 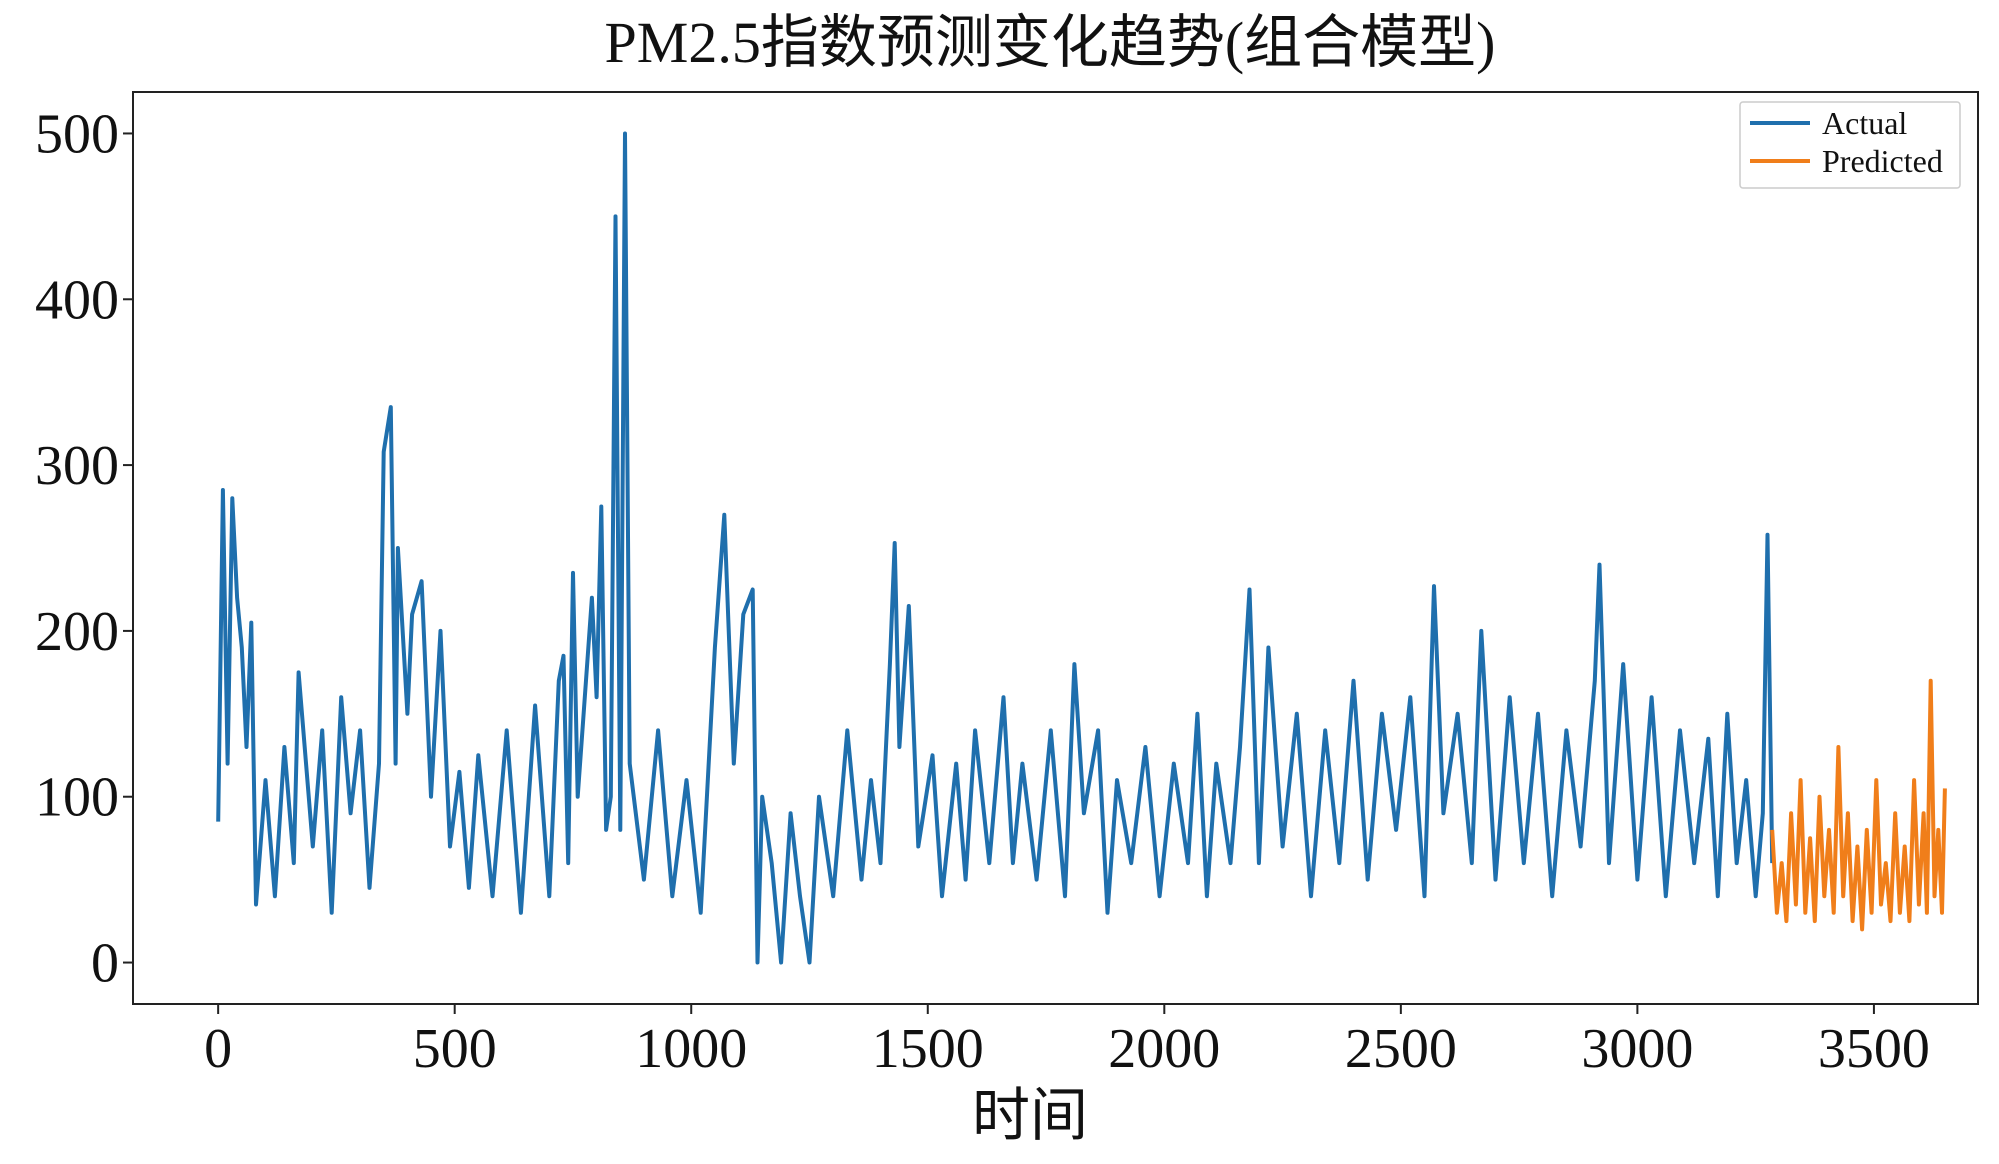 What do you see at coordinates (218, 1049) in the screenshot?
I see `x-tick-label: 0` at bounding box center [218, 1049].